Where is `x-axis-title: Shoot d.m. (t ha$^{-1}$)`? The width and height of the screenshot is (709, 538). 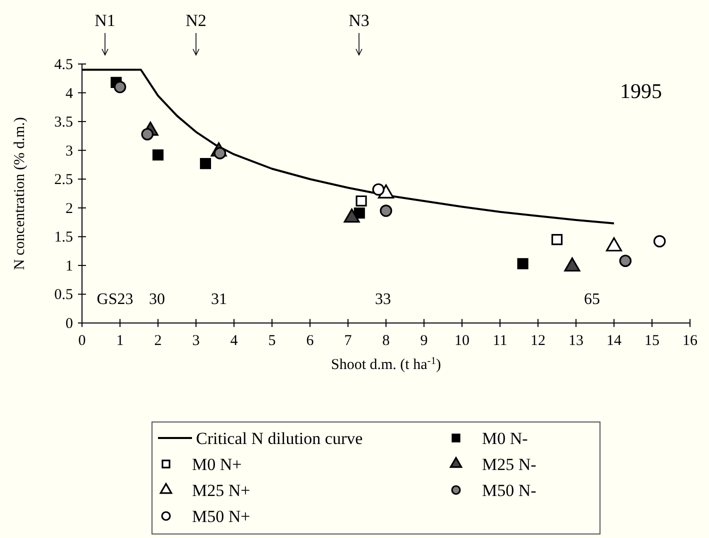 x-axis-title: Shoot d.m. (t ha$^{-1}$) is located at coordinates (386, 364).